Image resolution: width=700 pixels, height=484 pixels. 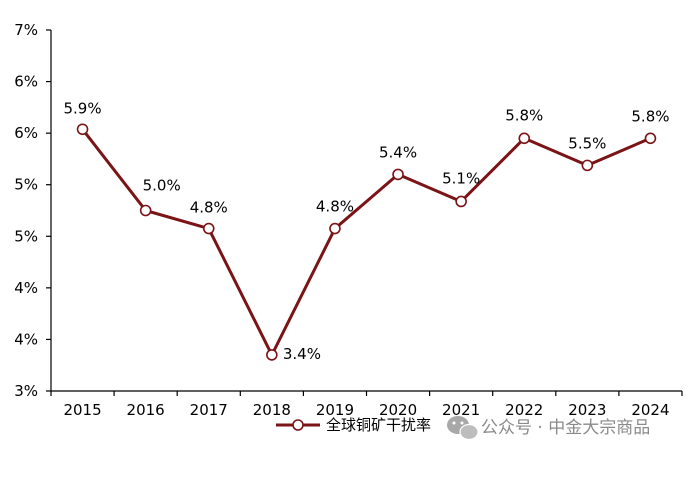 What do you see at coordinates (461, 410) in the screenshot?
I see `x-tick-label: 2021` at bounding box center [461, 410].